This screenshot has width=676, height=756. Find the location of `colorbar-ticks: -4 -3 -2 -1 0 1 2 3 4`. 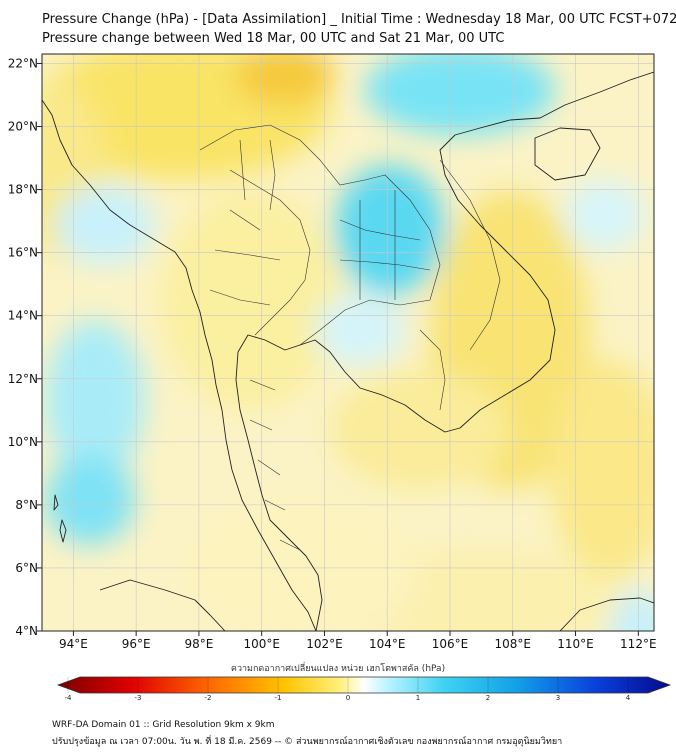

colorbar-ticks: -4 -3 -2 -1 0 1 2 3 4 is located at coordinates (348, 689).